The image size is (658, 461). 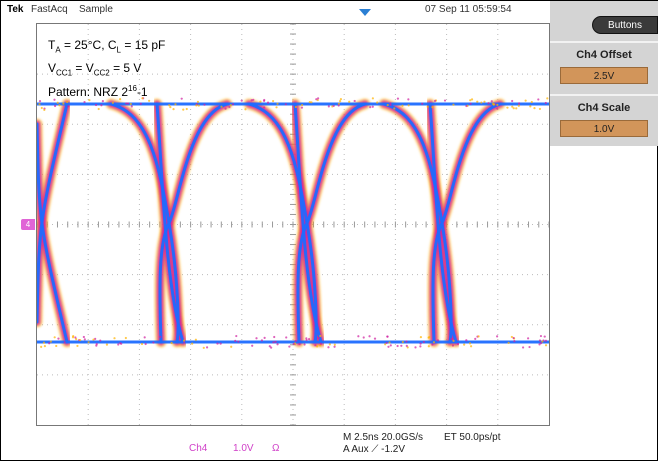 What do you see at coordinates (15, 9) in the screenshot?
I see `brand-label: Tek` at bounding box center [15, 9].